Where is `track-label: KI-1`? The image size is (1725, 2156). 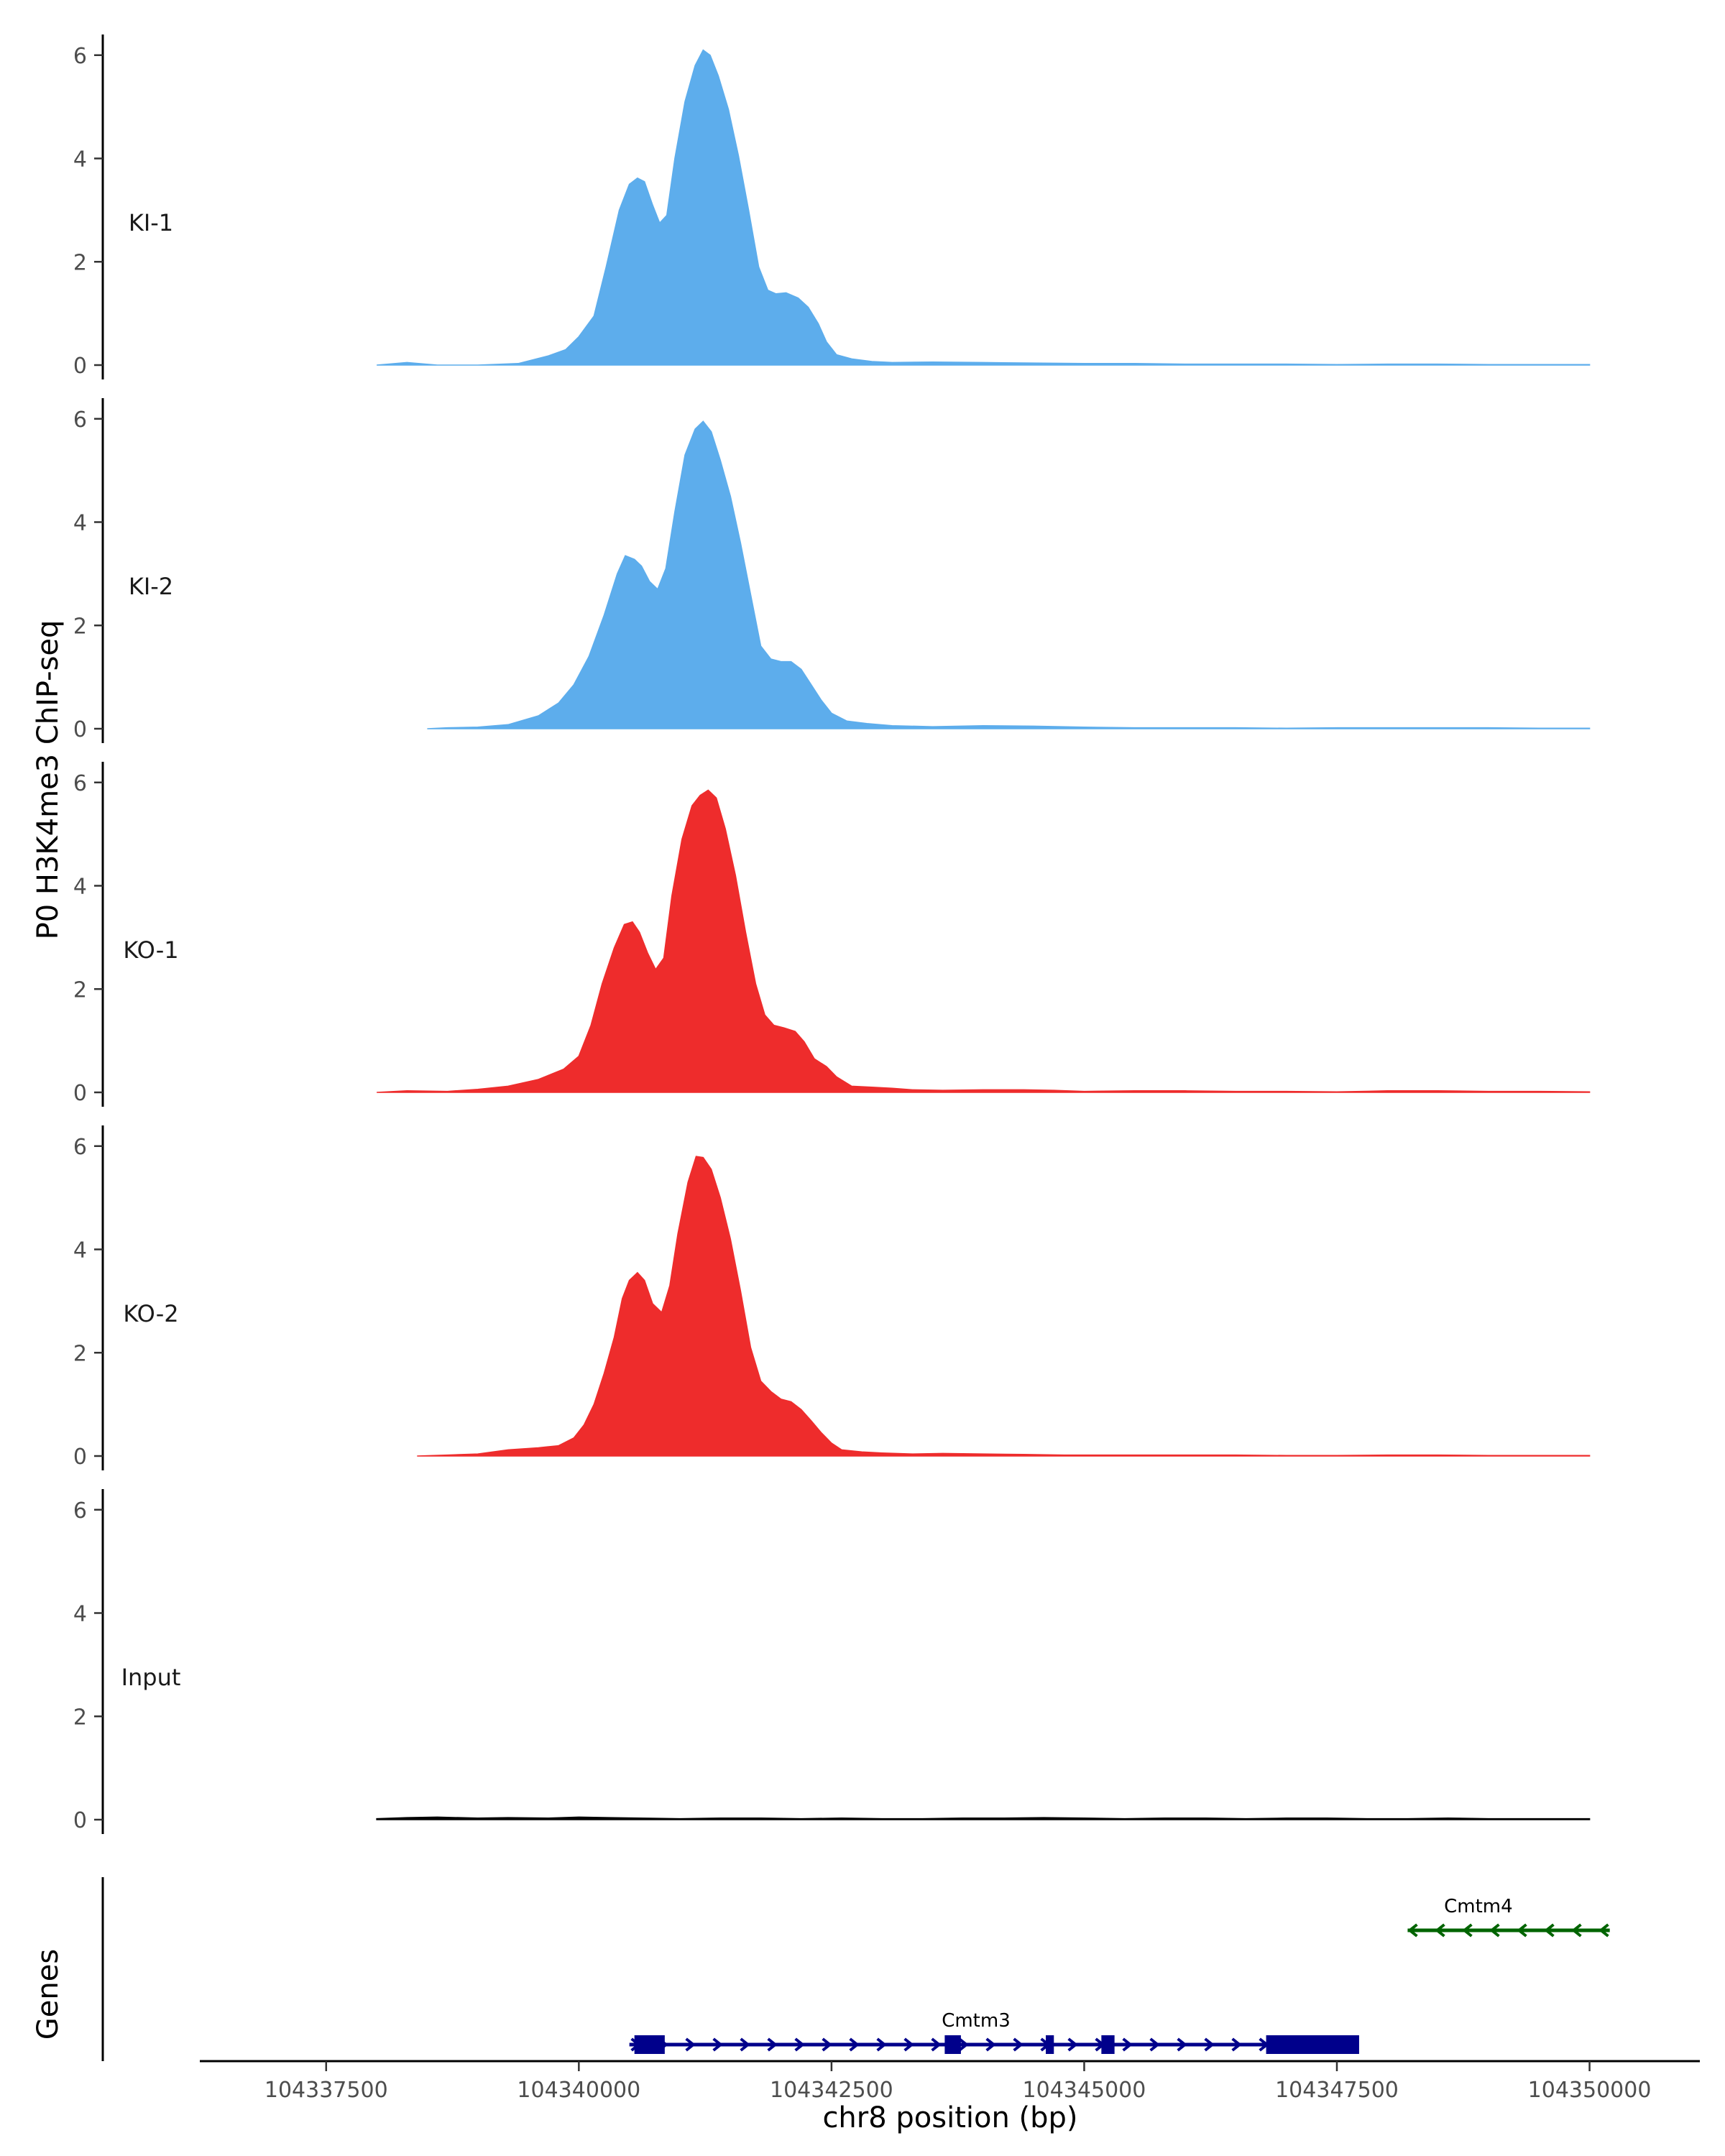
track-label: KI-1 is located at coordinates (151, 223).